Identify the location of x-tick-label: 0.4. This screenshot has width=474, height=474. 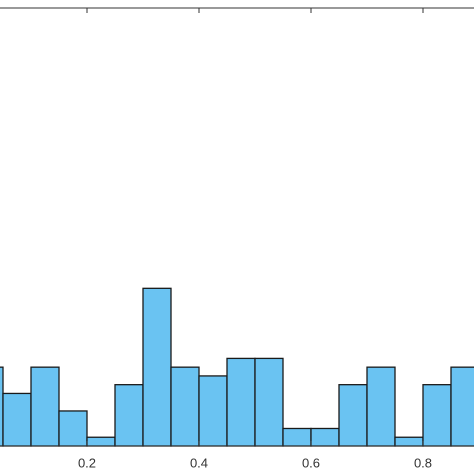
(199, 462).